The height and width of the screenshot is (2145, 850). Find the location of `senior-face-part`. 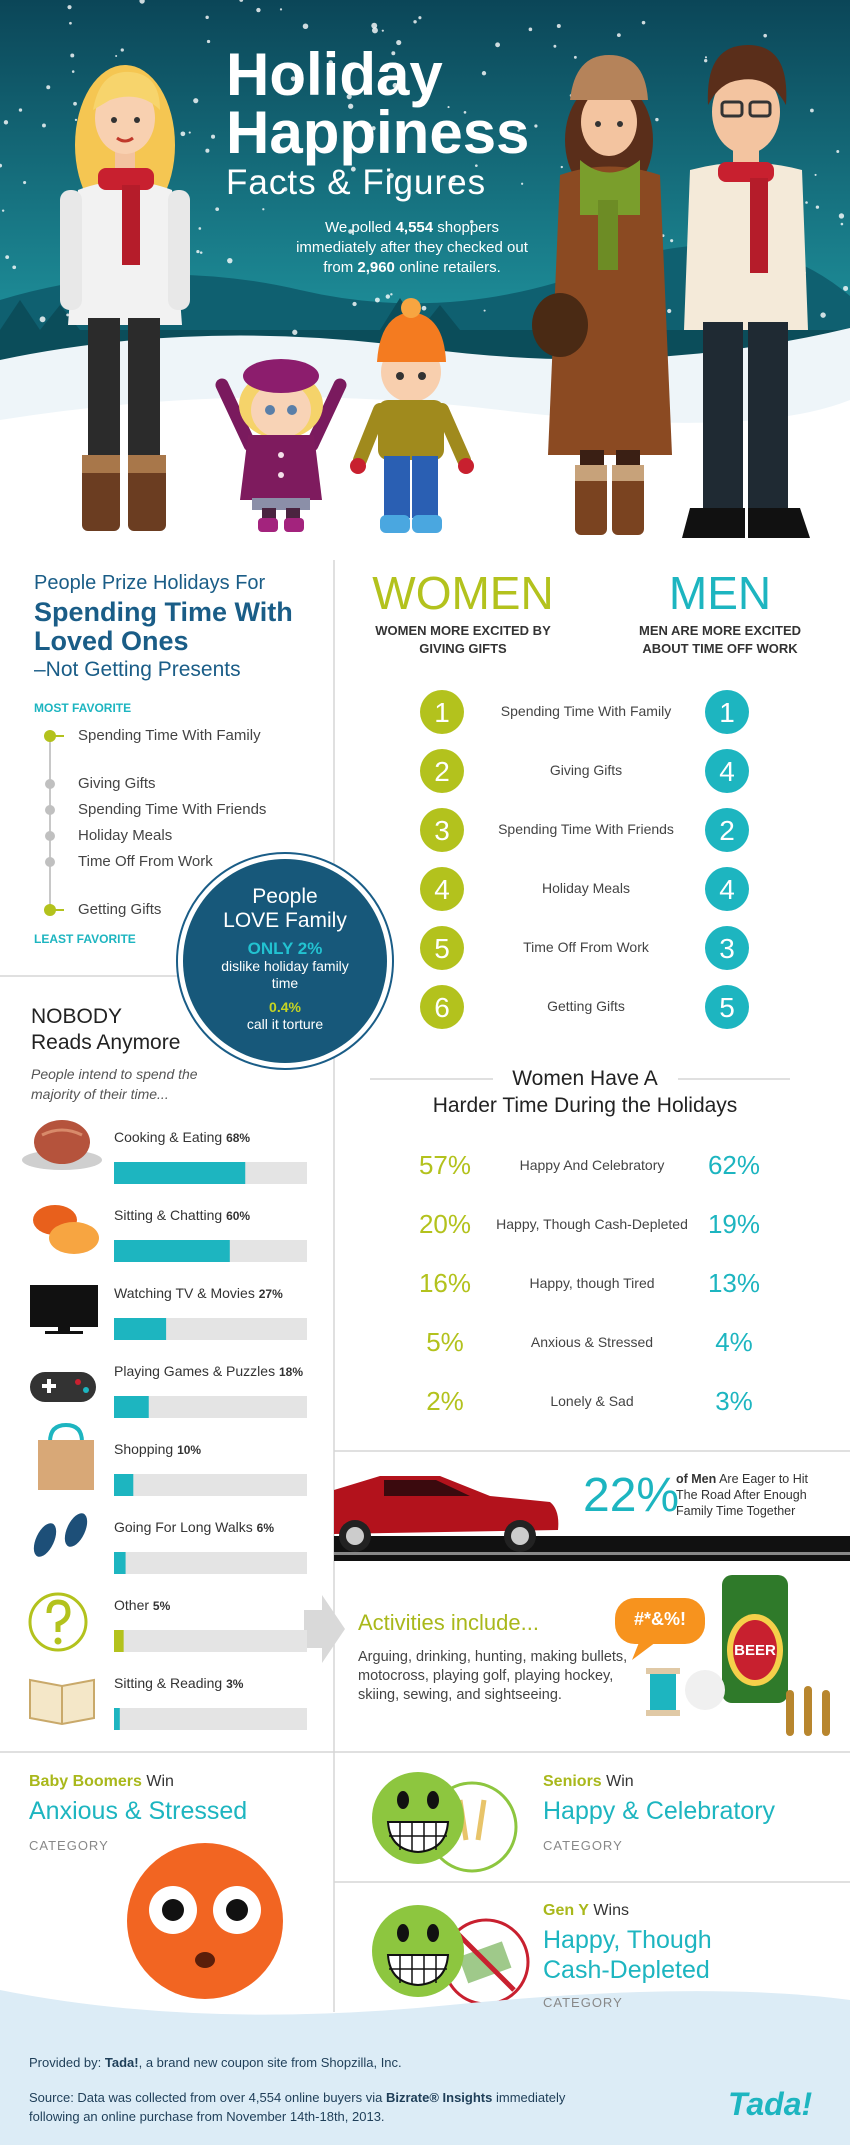

senior-face-part is located at coordinates (403, 1800).